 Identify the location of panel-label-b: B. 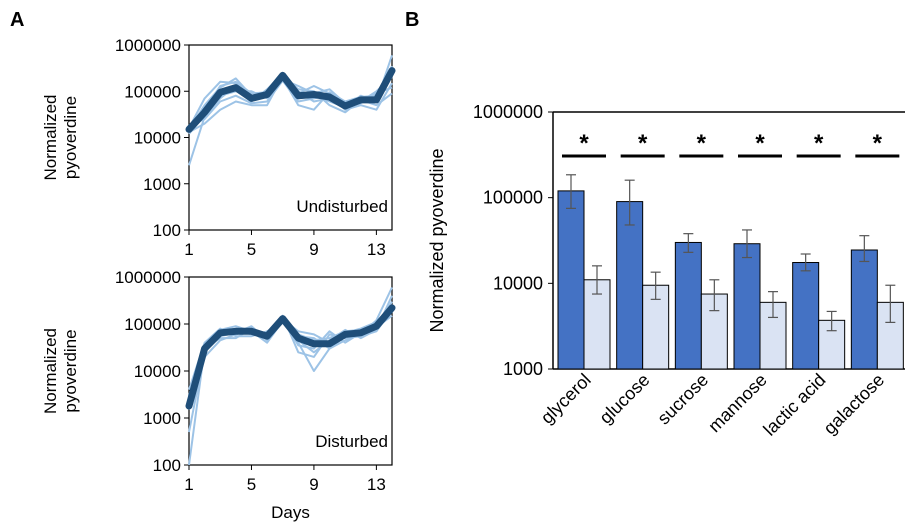
(412, 20).